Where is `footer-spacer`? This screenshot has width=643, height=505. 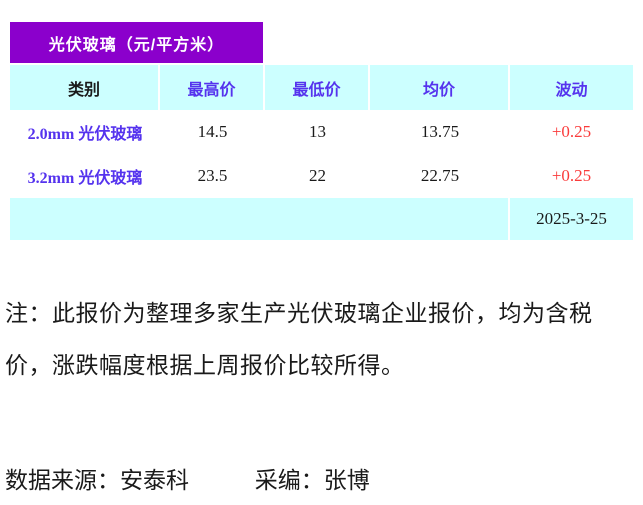
footer-spacer is located at coordinates (260, 219).